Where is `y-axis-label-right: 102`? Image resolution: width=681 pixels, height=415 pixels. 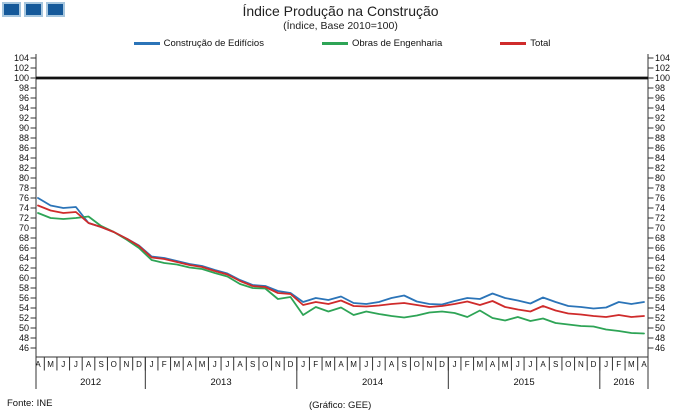
y-axis-label-right: 102 is located at coordinates (662, 68).